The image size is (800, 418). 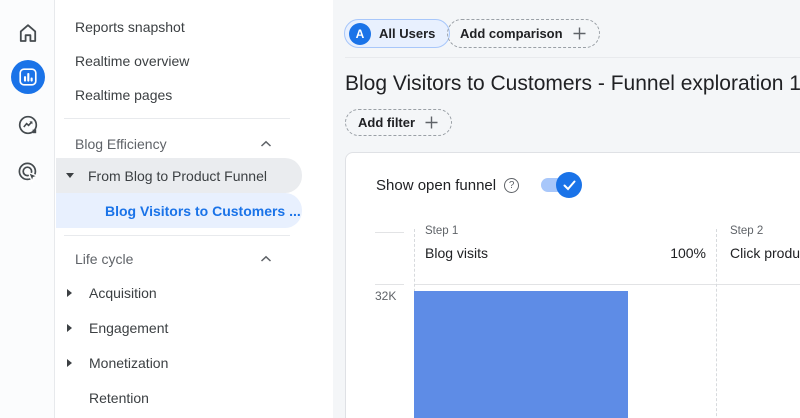 I want to click on sidebar-item-label: Reports snapshot, so click(x=130, y=27).